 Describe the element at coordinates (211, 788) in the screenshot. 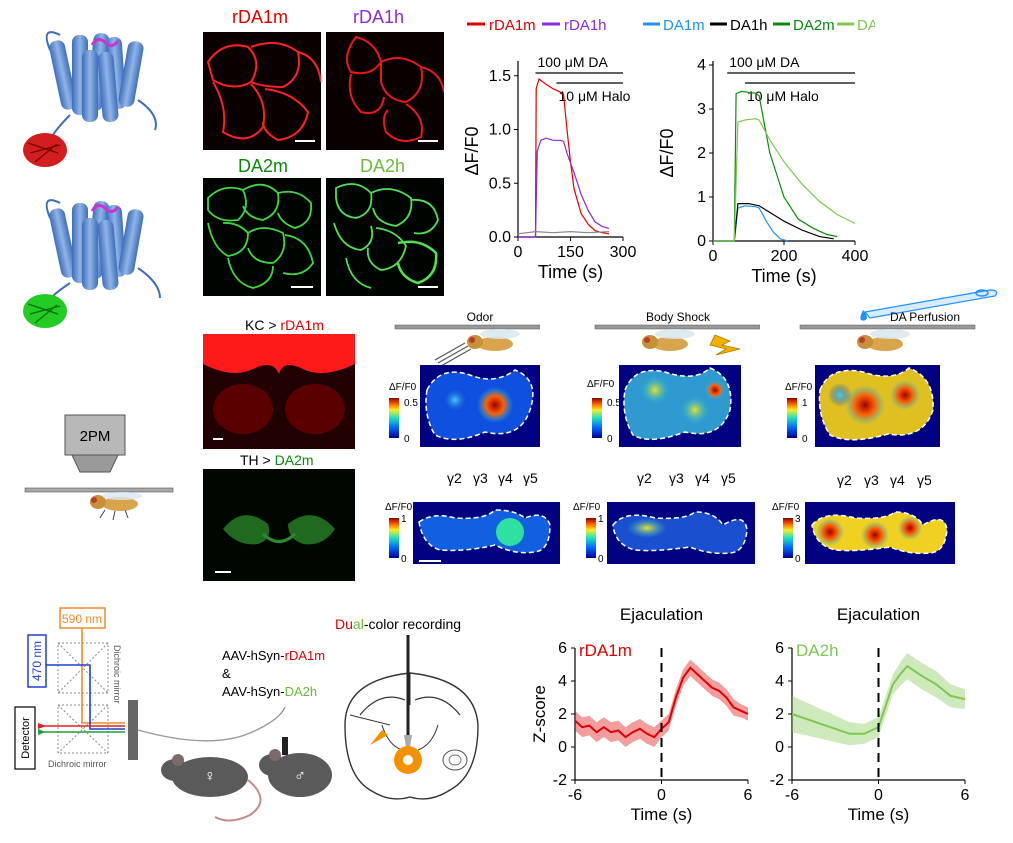

I see `female-mouse-icon: ♀` at that location.